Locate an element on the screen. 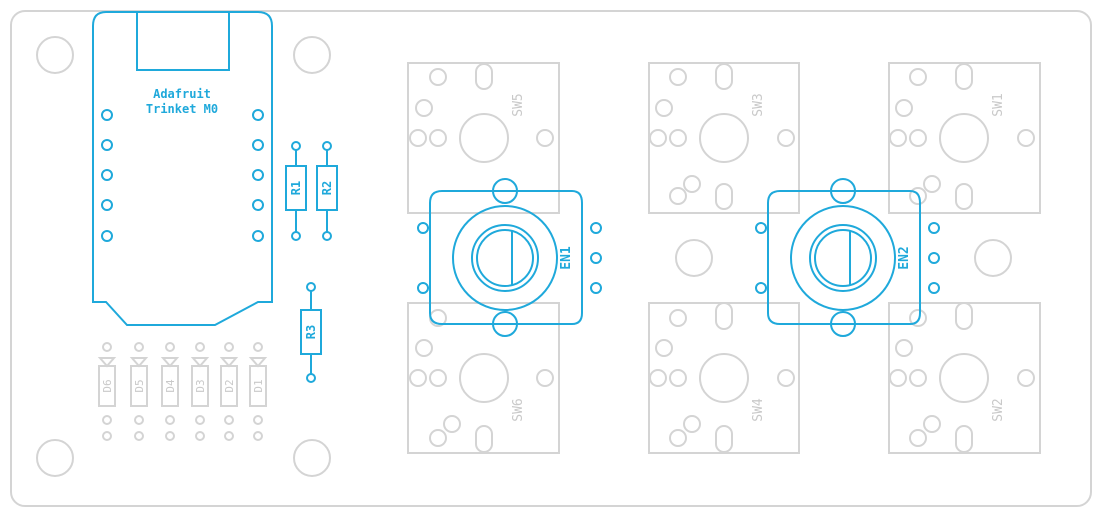  diode-label: D2 is located at coordinates (229, 385).